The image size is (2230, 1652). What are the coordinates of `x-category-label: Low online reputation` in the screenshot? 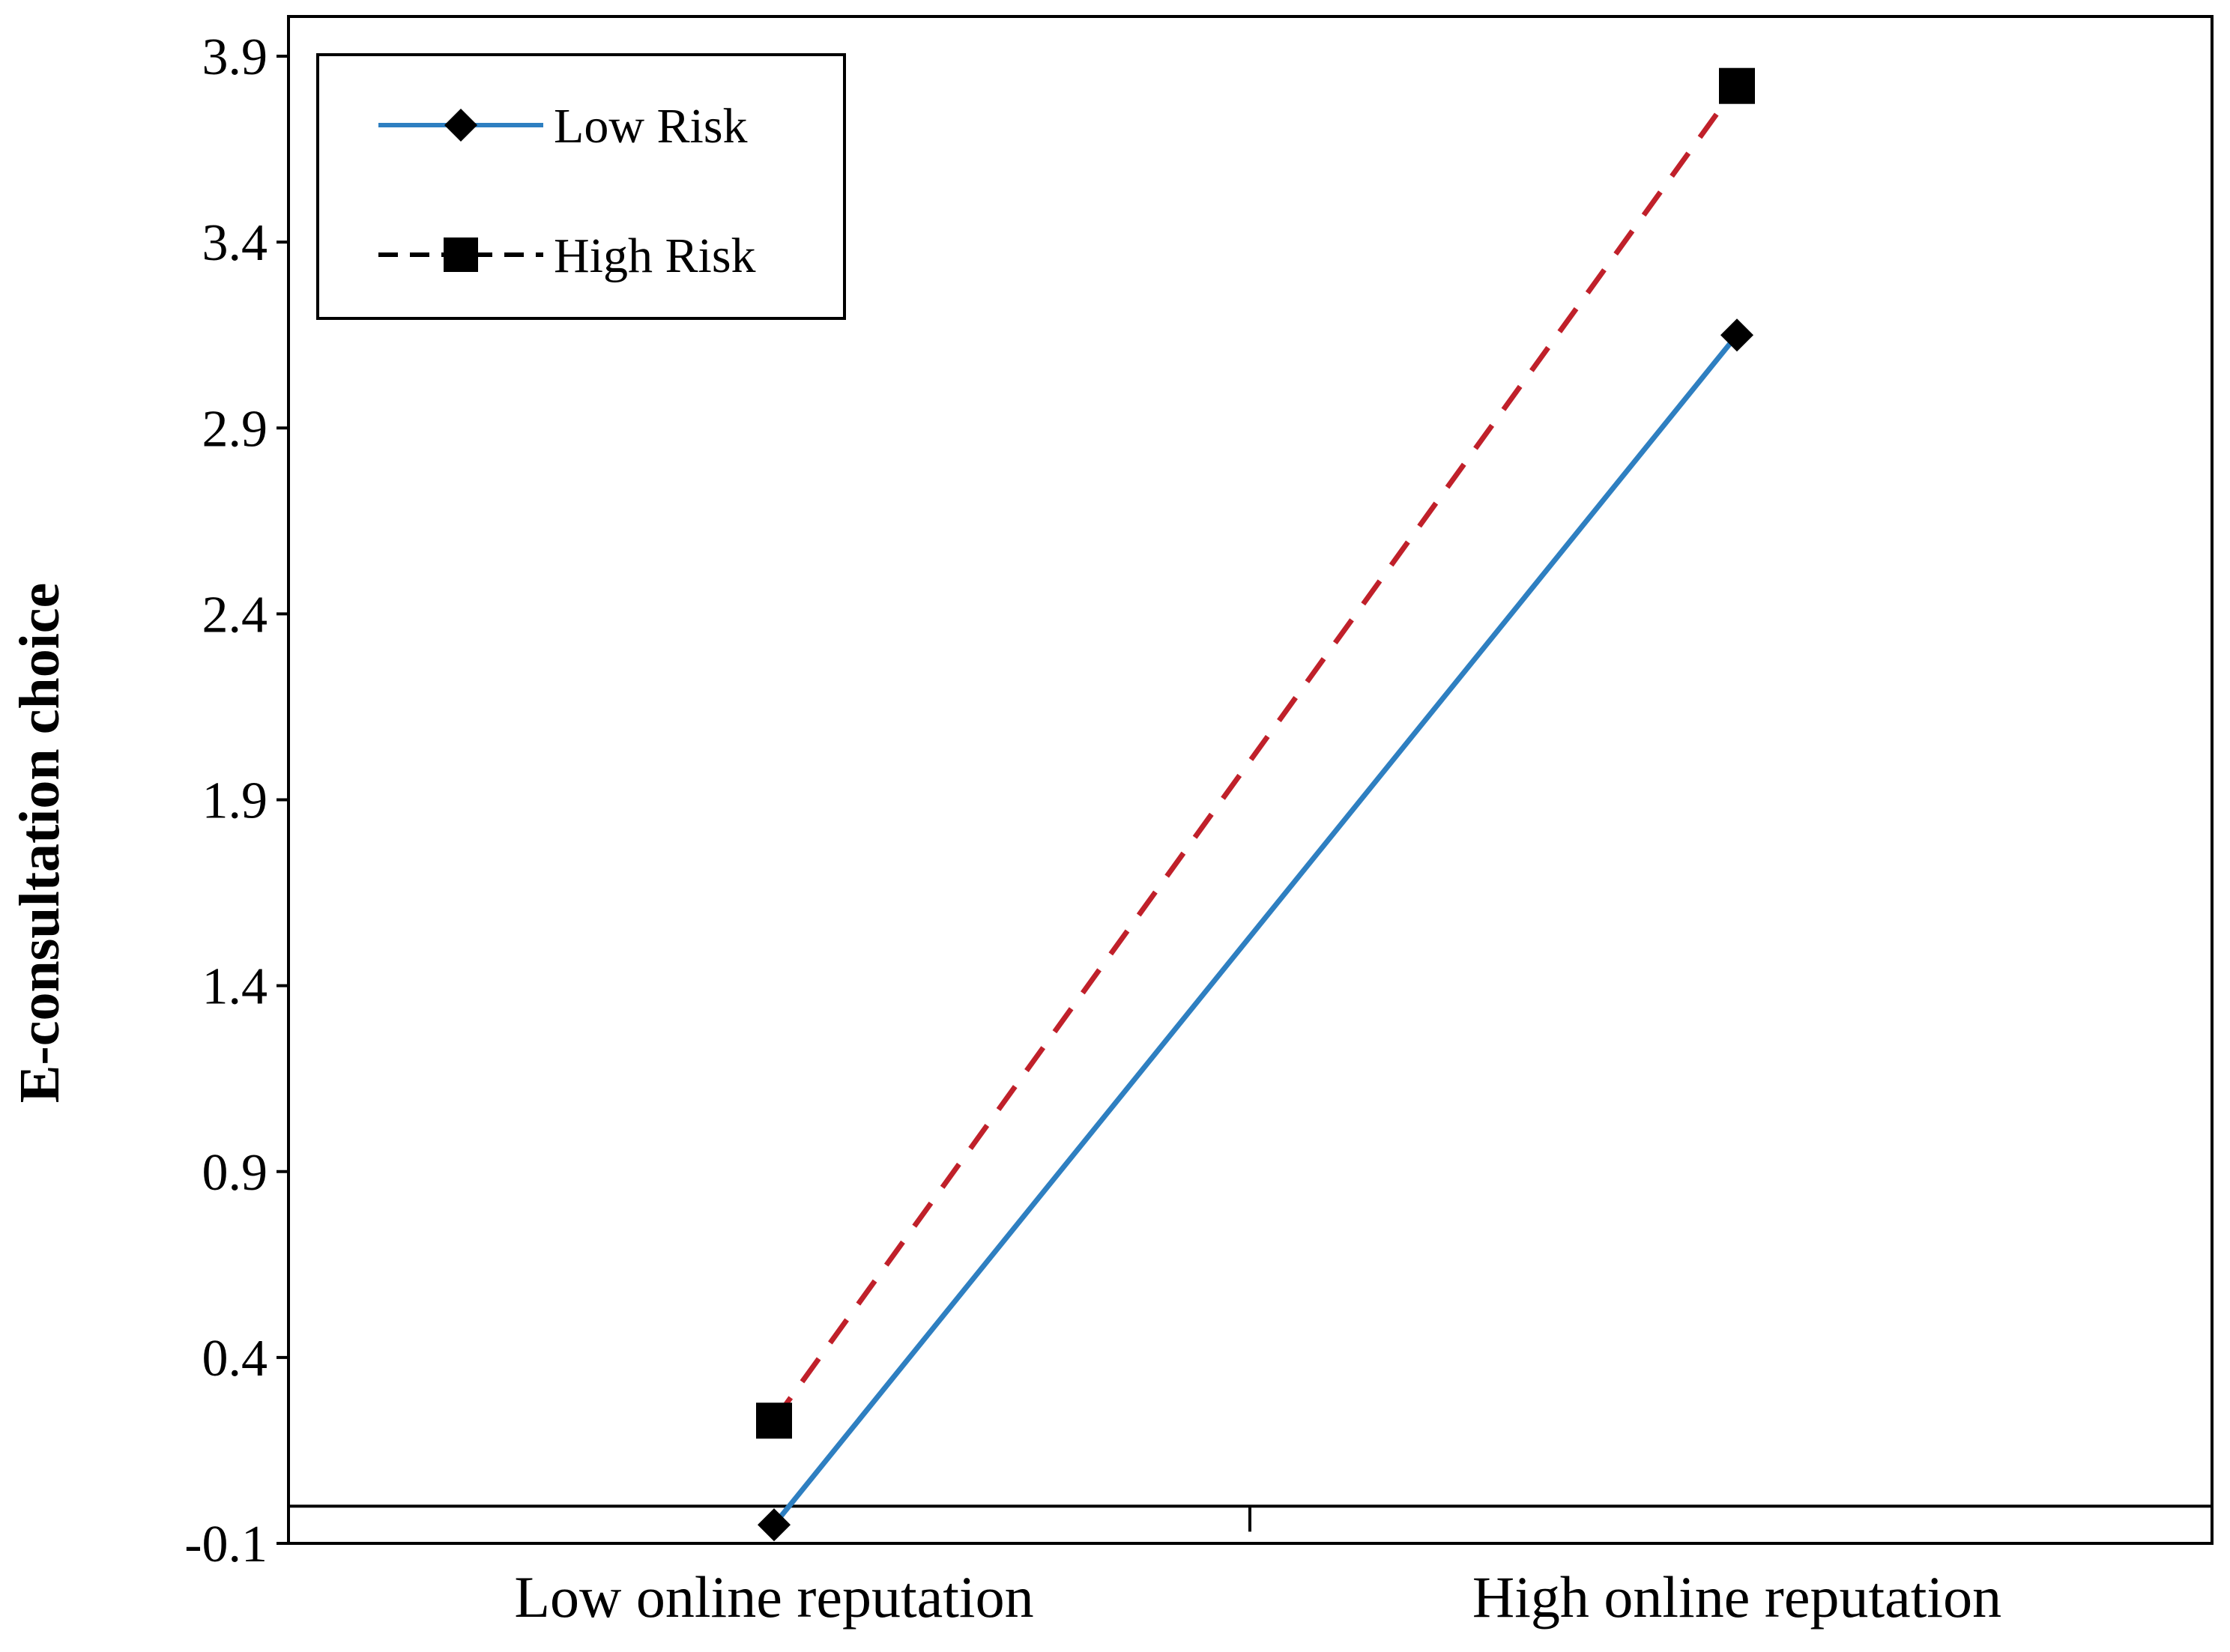 It's located at (773, 1597).